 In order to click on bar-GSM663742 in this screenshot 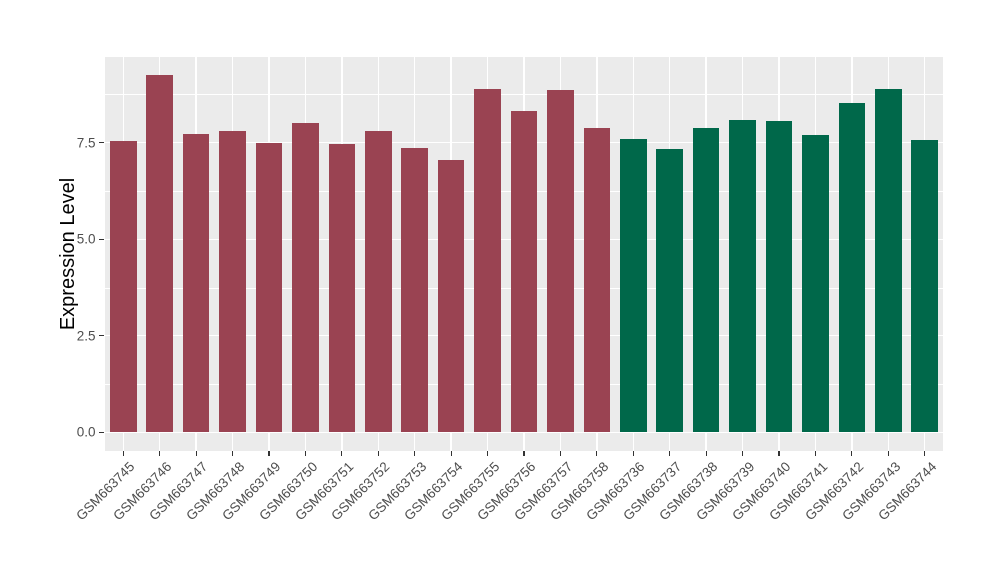, I will do `click(852, 267)`.